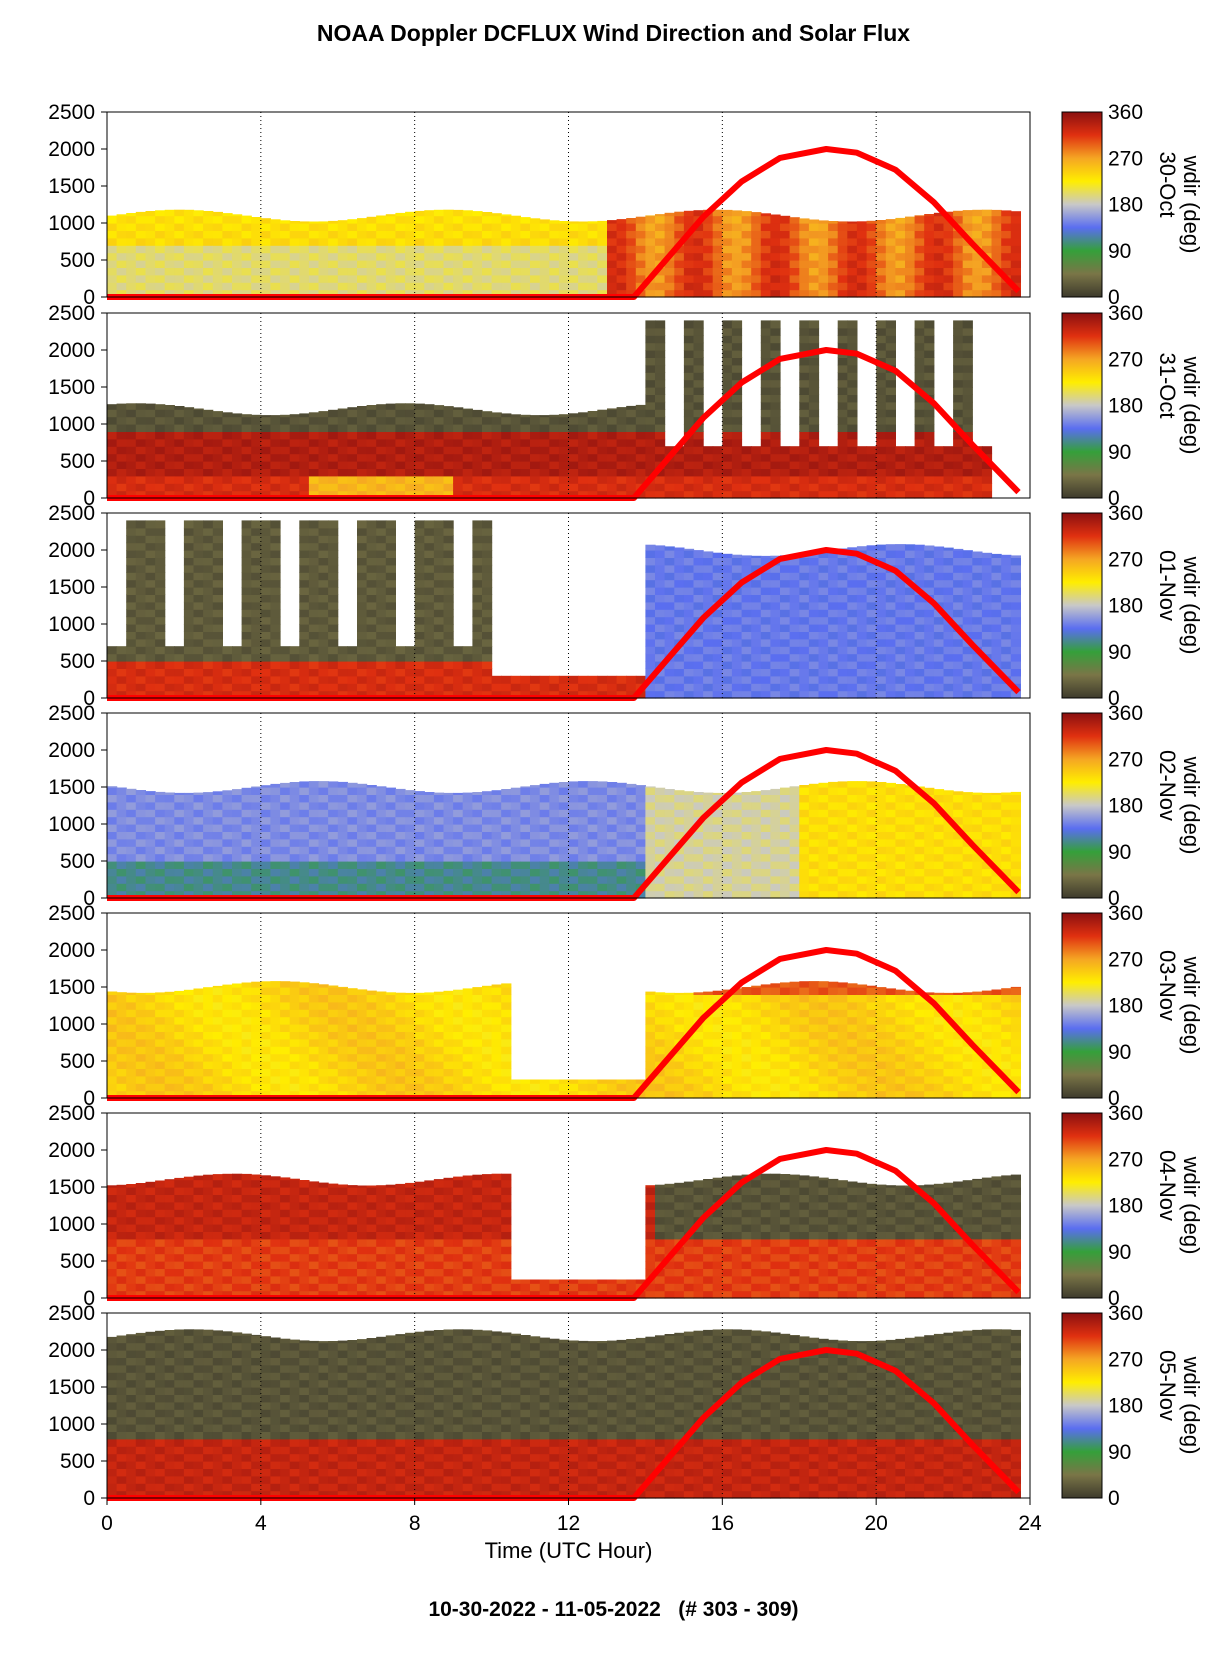  I want to click on y-tick-label: 1000, so click(71, 223).